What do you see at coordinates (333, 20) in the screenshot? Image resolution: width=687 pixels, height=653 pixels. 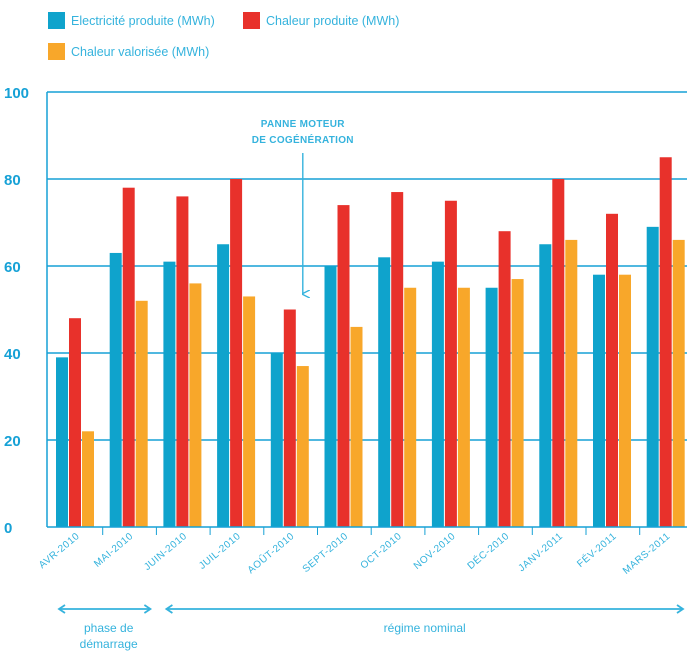 I see `legend-label-chaleur: Chaleur produite (MWh)` at bounding box center [333, 20].